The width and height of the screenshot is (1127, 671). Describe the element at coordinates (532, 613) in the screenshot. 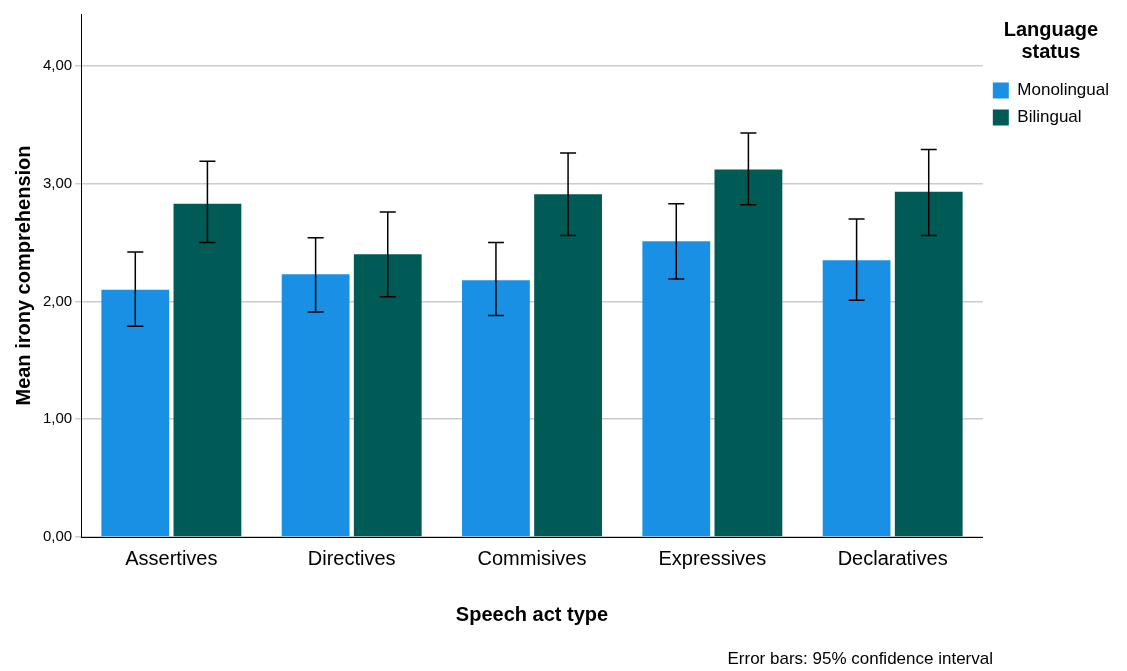

I see `x-axis-title: Speech act type` at that location.